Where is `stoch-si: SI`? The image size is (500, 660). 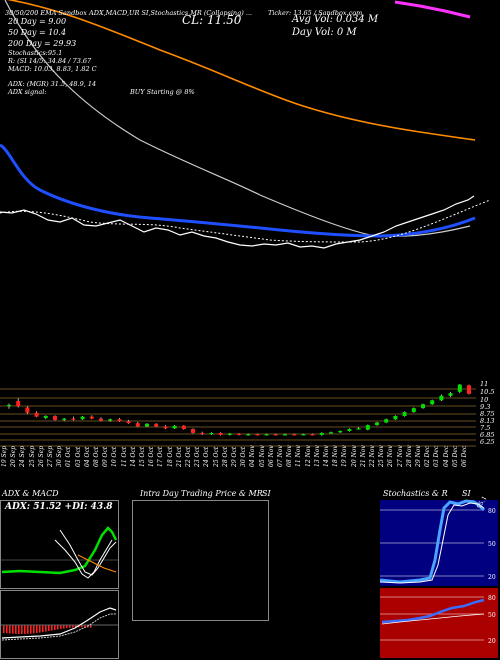 stoch-si: SI is located at coordinates (466, 493).